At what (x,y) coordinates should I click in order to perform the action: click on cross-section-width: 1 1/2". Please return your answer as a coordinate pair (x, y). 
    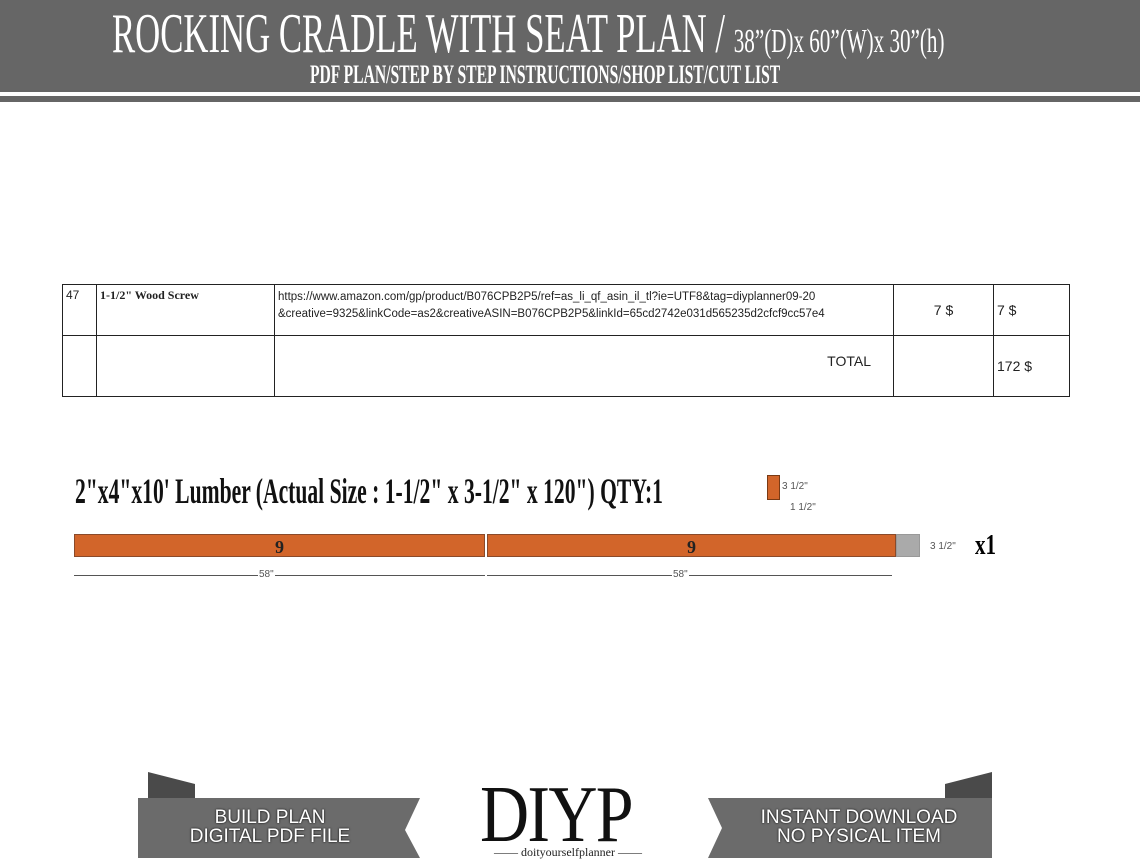
    Looking at the image, I should click on (803, 507).